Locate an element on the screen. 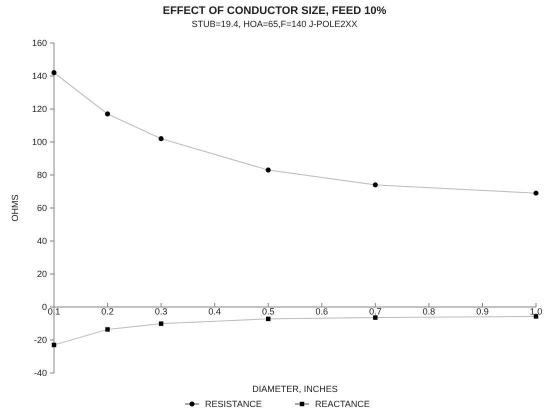 Image resolution: width=549 pixels, height=415 pixels. x-tick-label: 0.8 is located at coordinates (429, 311).